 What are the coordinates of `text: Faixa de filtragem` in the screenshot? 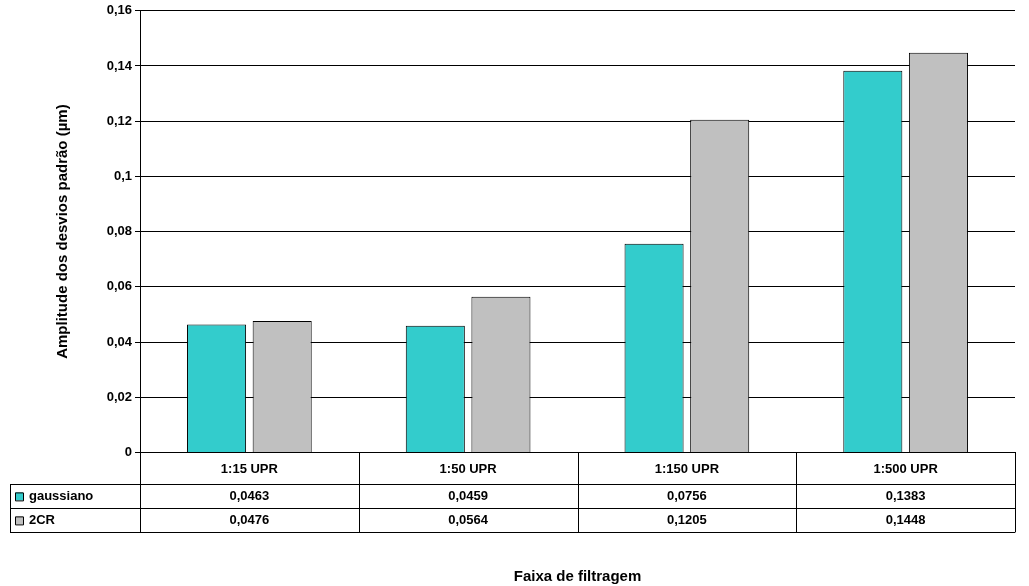 It's located at (577, 576).